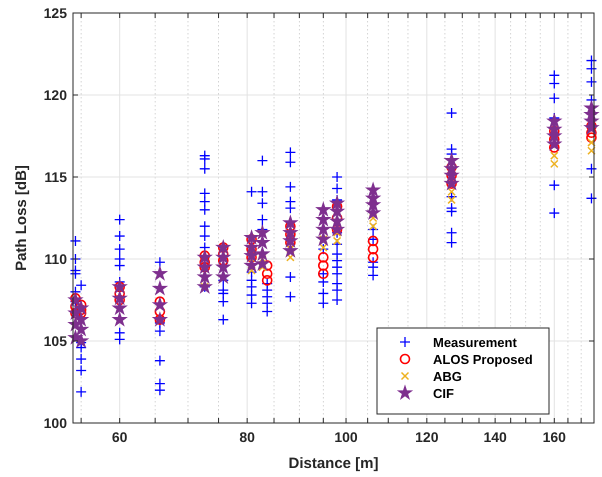 This screenshot has width=602, height=477. What do you see at coordinates (56, 423) in the screenshot?
I see `y-tick-label: 100` at bounding box center [56, 423].